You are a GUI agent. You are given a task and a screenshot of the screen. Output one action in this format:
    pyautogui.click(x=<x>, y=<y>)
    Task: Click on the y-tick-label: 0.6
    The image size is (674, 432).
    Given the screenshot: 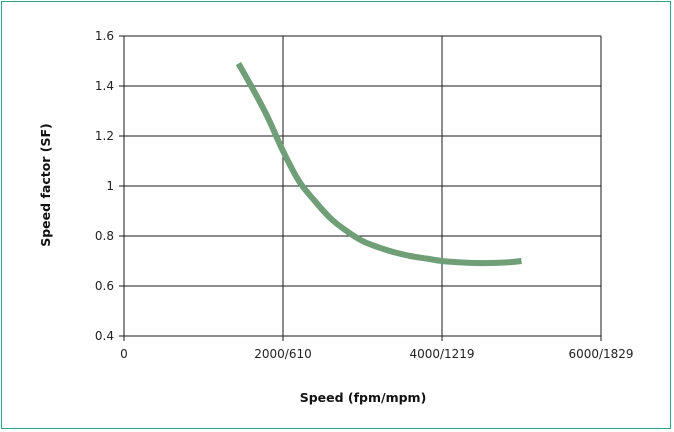 What is the action you would take?
    pyautogui.click(x=104, y=286)
    